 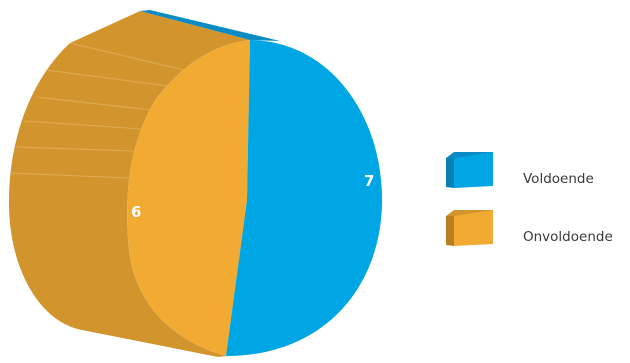 I want to click on data-label-onvoldoende: 6, so click(x=136, y=212).